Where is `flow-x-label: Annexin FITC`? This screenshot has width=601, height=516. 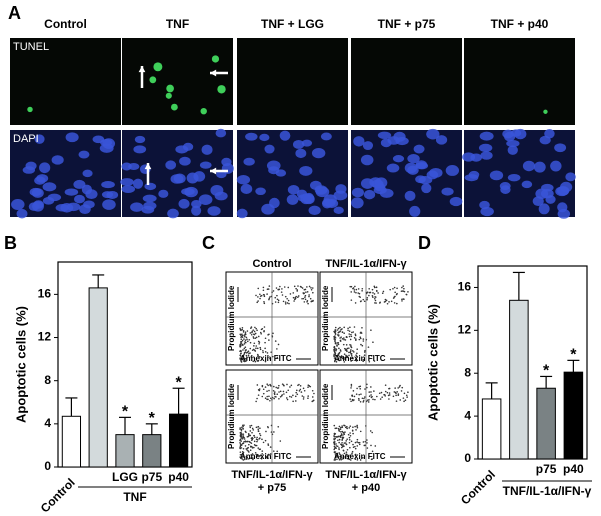
flow-x-label: Annexin FITC is located at coordinates (360, 456).